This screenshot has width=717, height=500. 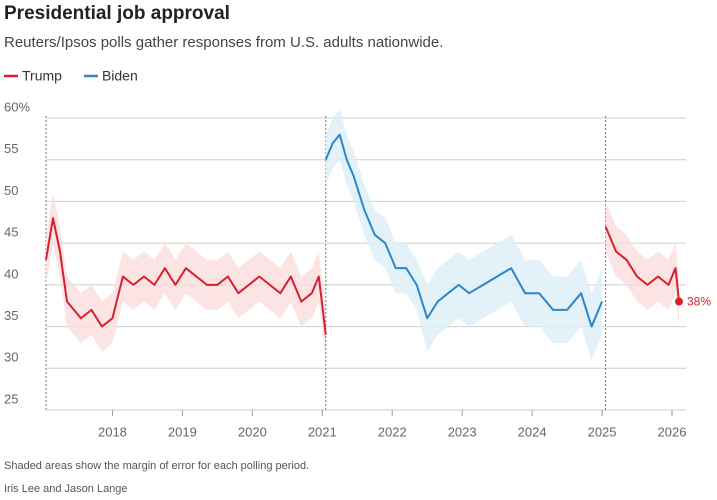 I want to click on y-tick-label: 30, so click(x=11, y=357).